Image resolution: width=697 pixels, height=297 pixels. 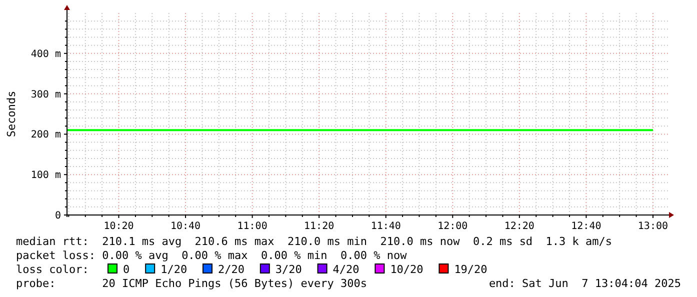 What do you see at coordinates (653, 226) in the screenshot?
I see `x-tick-label: 13:00` at bounding box center [653, 226].